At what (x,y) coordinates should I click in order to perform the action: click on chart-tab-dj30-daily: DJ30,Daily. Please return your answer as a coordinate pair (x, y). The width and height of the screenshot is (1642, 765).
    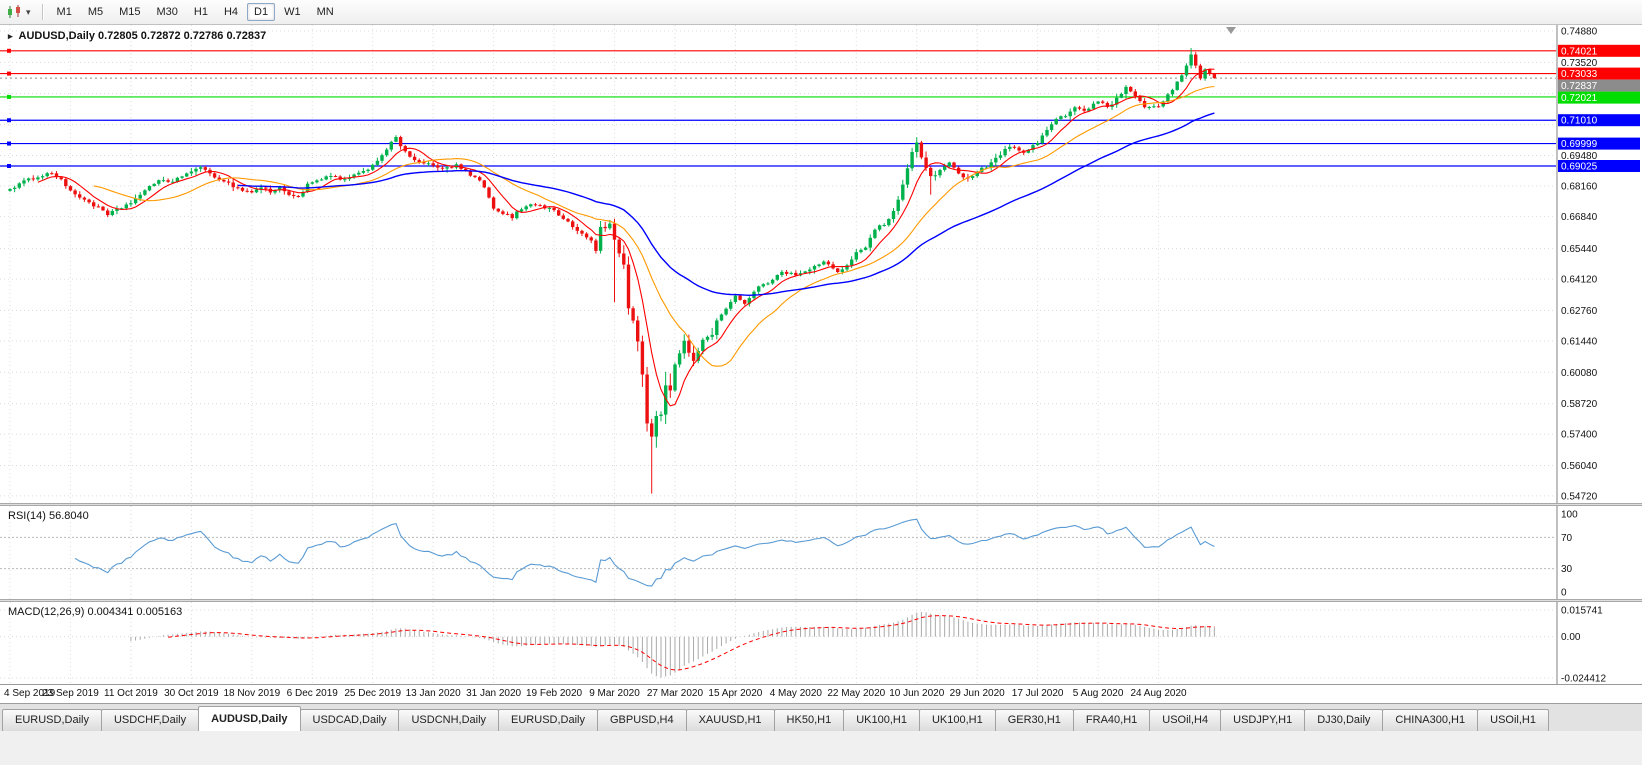
    Looking at the image, I should click on (1344, 720).